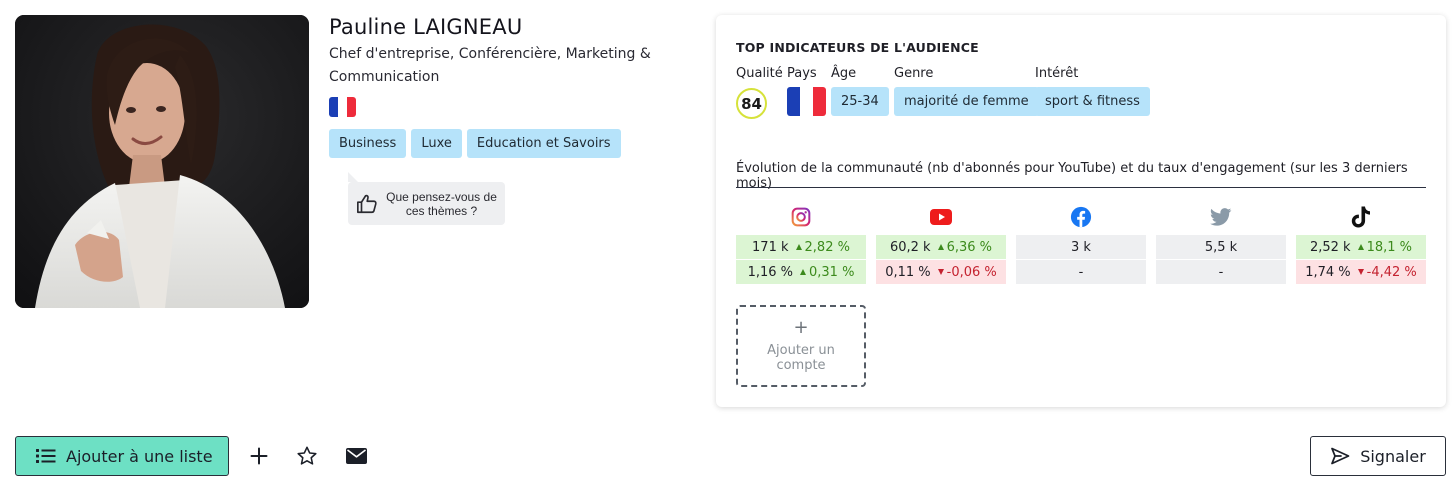  Describe the element at coordinates (801, 358) in the screenshot. I see `add-account-label: Ajouter un compte` at that location.